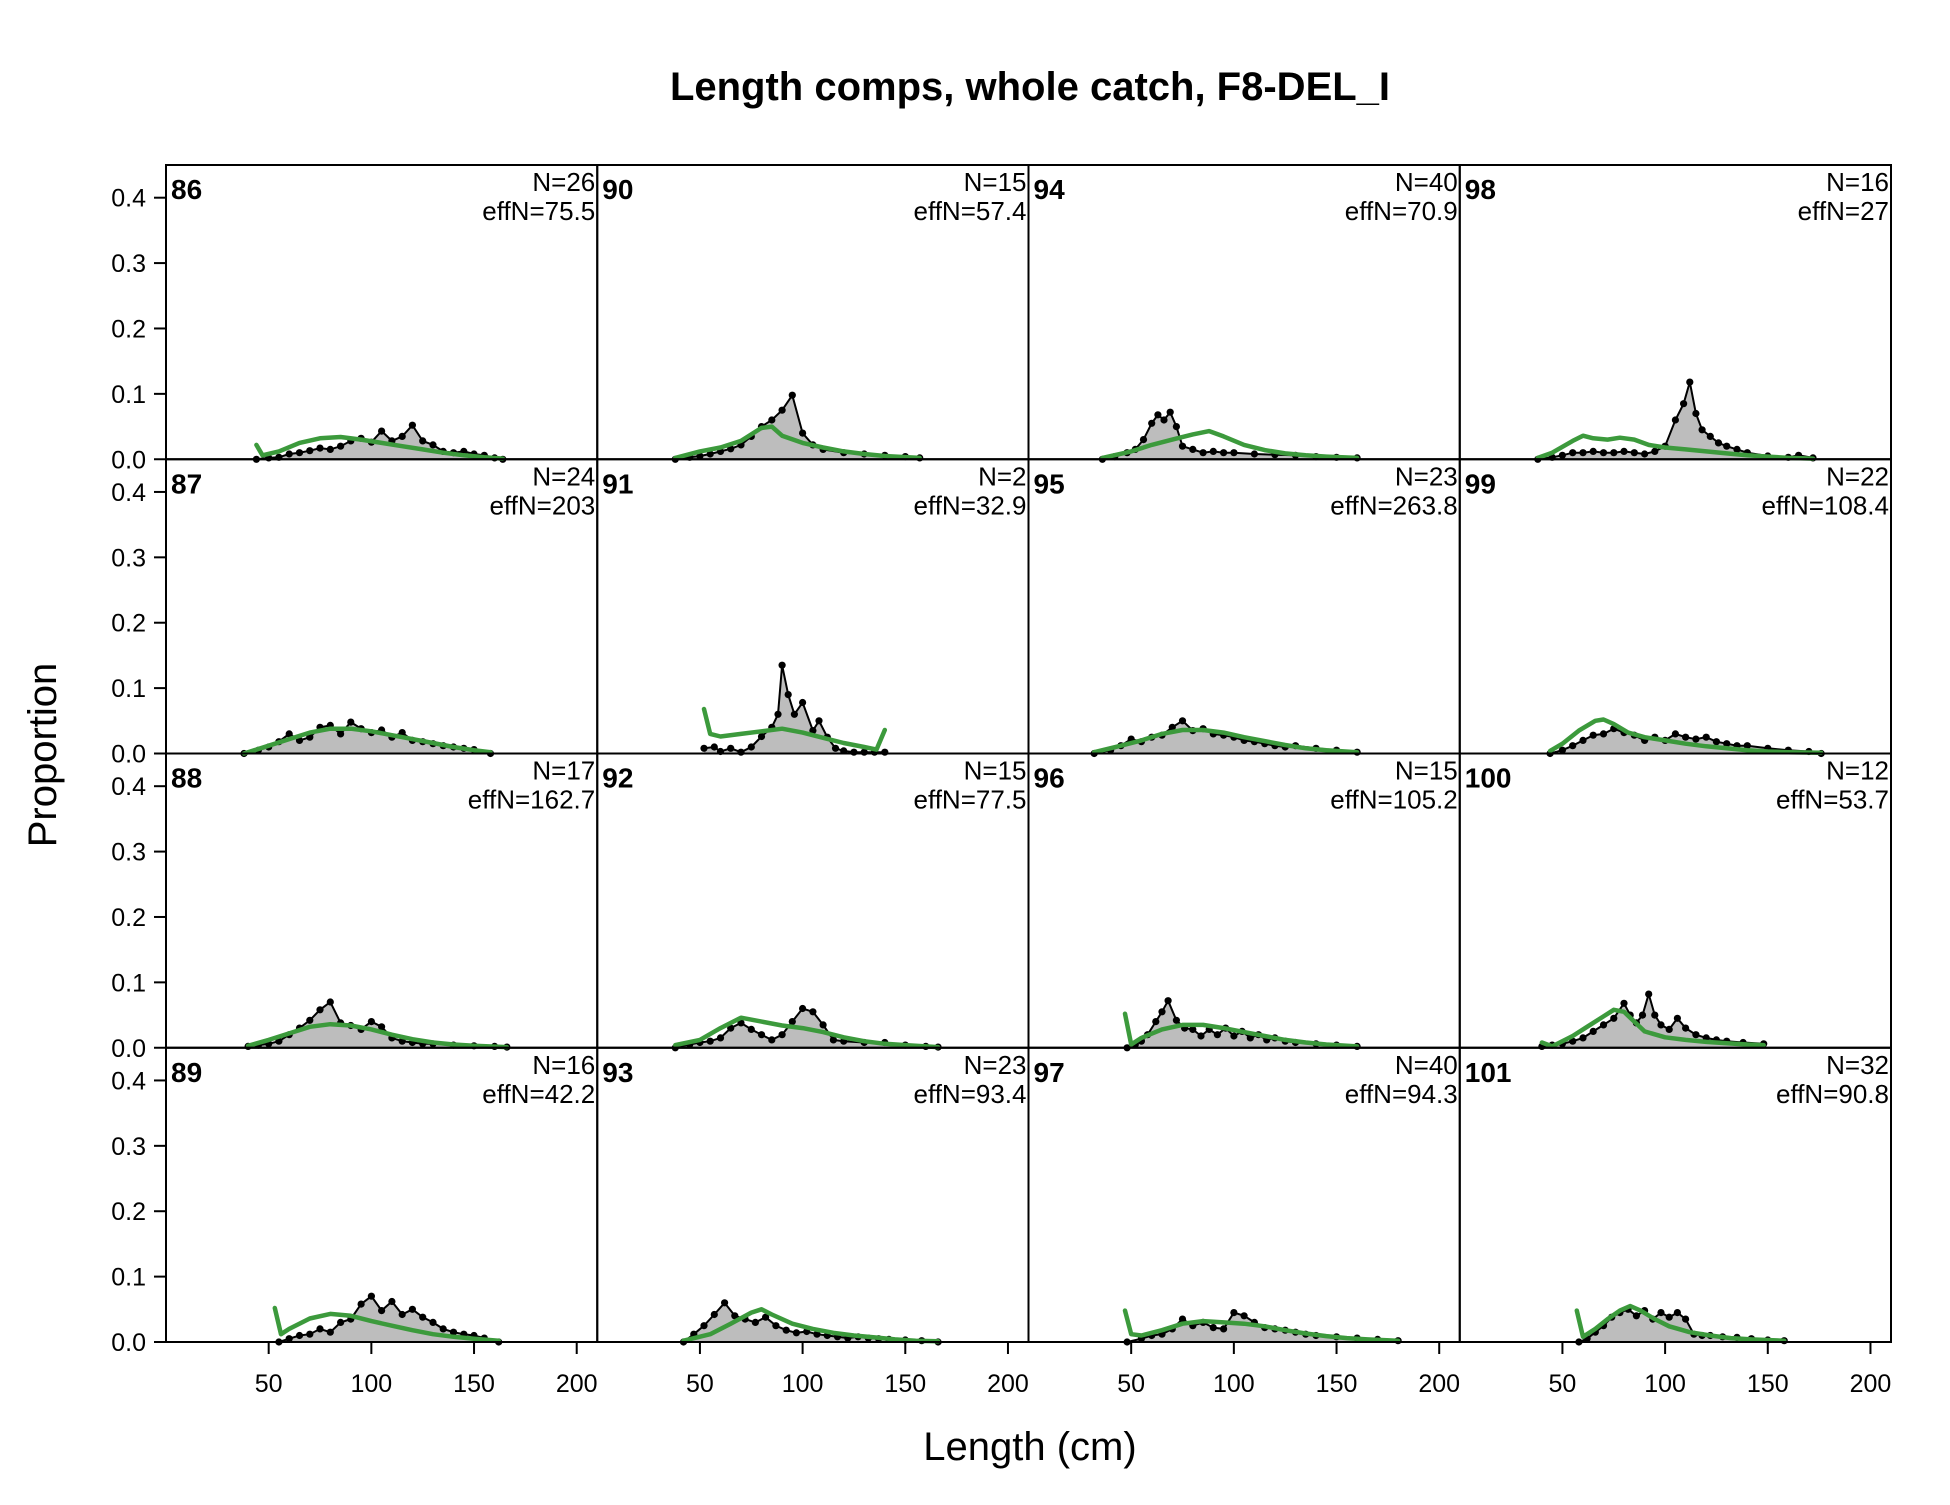  What do you see at coordinates (128, 983) in the screenshot?
I see `y-tick-label: 0.1` at bounding box center [128, 983].